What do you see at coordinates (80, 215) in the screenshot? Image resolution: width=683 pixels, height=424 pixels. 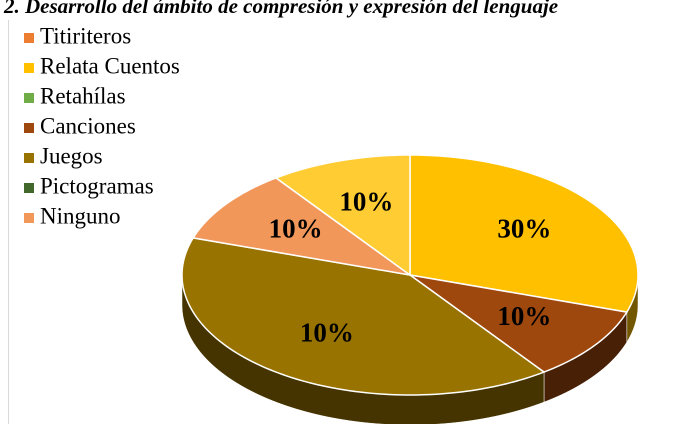 I see `legend-label: Ninguno` at bounding box center [80, 215].